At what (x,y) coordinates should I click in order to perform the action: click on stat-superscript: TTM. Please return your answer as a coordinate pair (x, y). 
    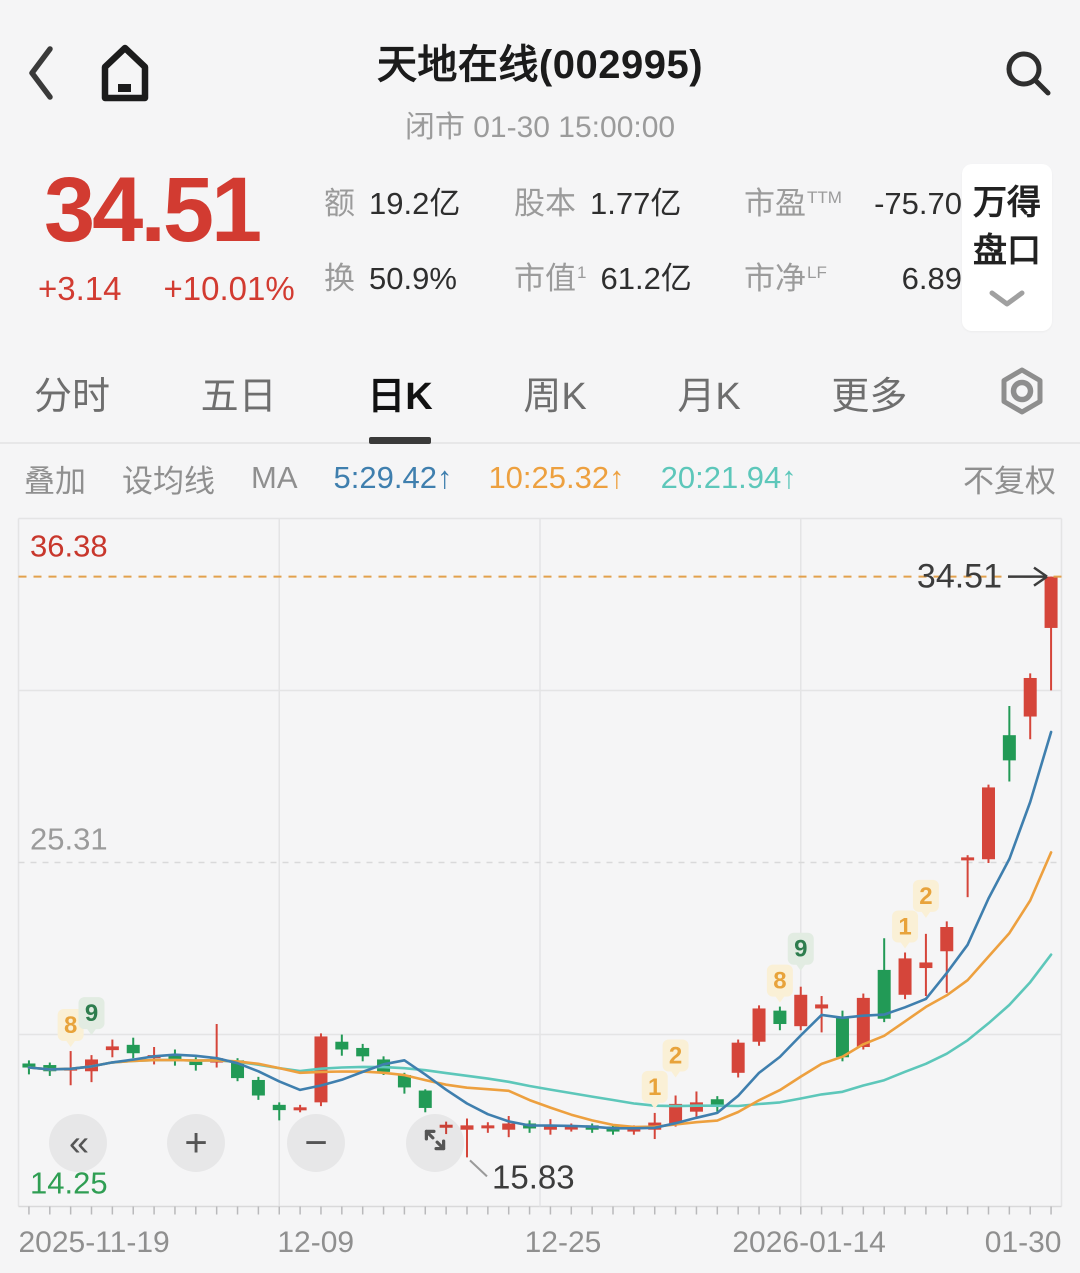
    Looking at the image, I should click on (824, 197).